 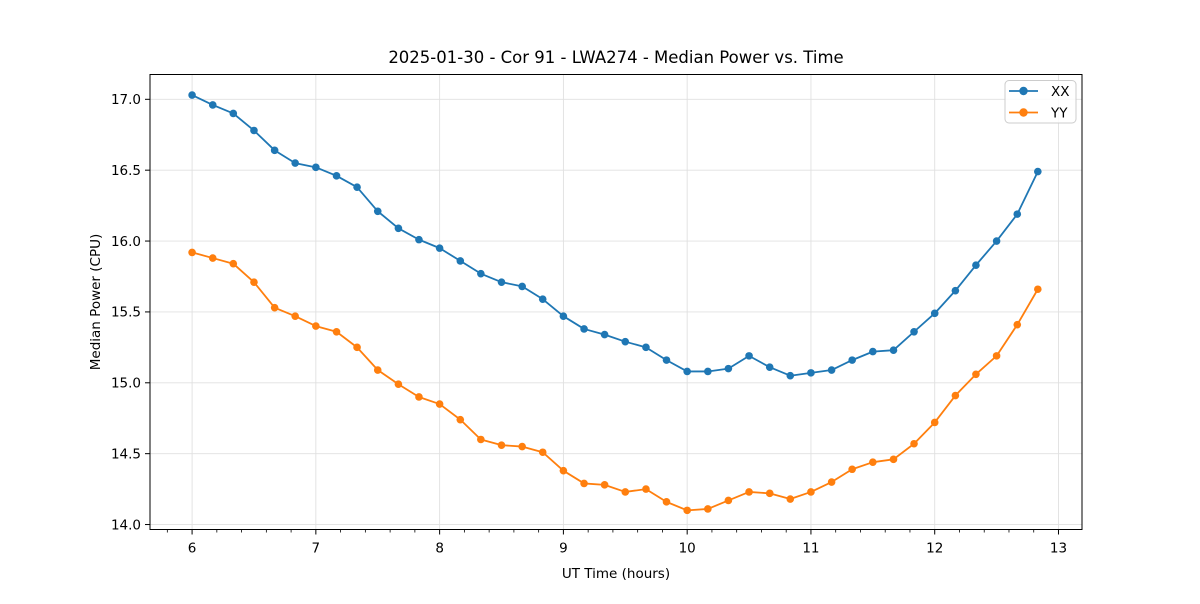 What do you see at coordinates (126, 313) in the screenshot?
I see `y-tick-label: 15.5` at bounding box center [126, 313].